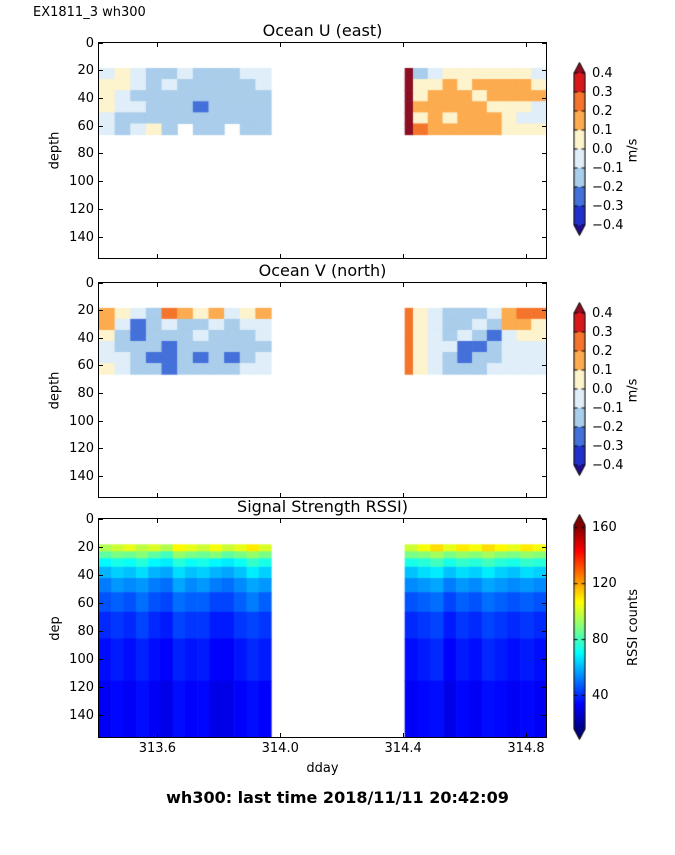 This screenshot has height=855, width=675. What do you see at coordinates (608, 465) in the screenshot?
I see `colorbar-tick-label: −0.4` at bounding box center [608, 465].